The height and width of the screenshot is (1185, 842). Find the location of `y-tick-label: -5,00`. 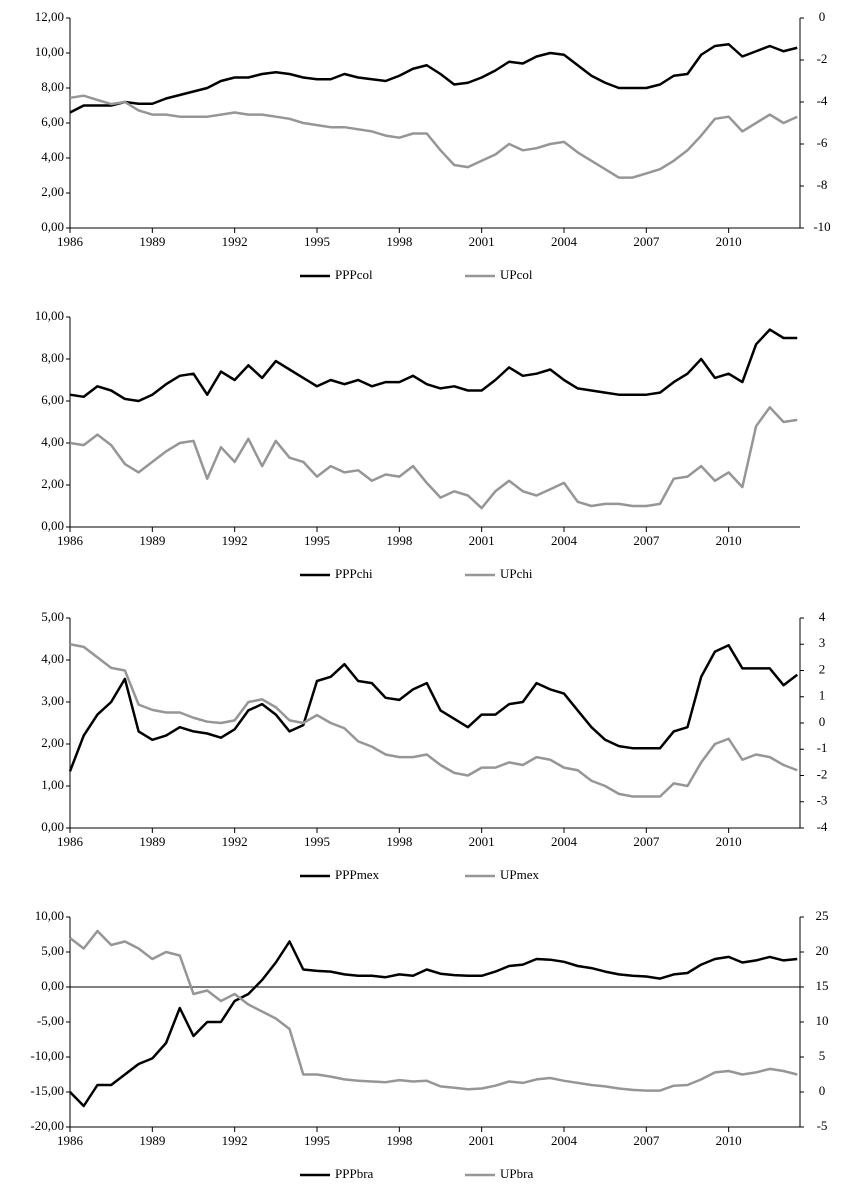

y-tick-label: -5,00 is located at coordinates (50, 1020).